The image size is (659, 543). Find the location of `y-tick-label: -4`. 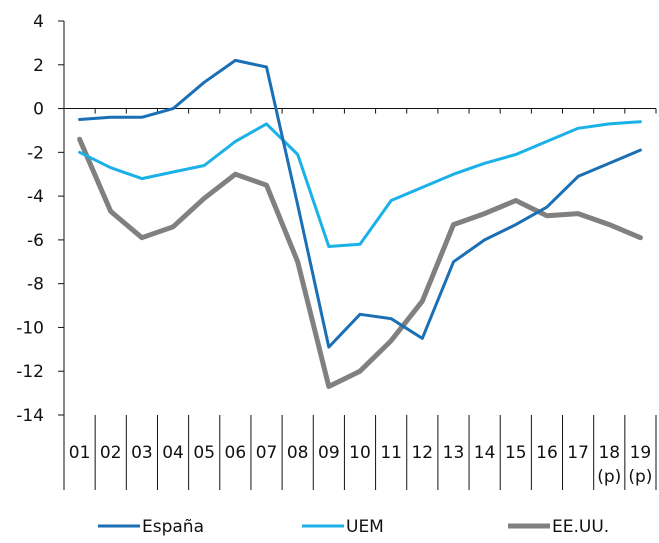

y-tick-label: -4 is located at coordinates (35, 197).